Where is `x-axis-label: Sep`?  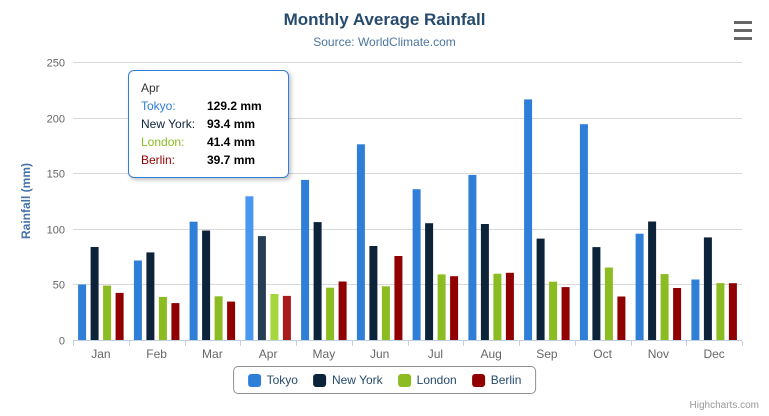 x-axis-label: Sep is located at coordinates (547, 354).